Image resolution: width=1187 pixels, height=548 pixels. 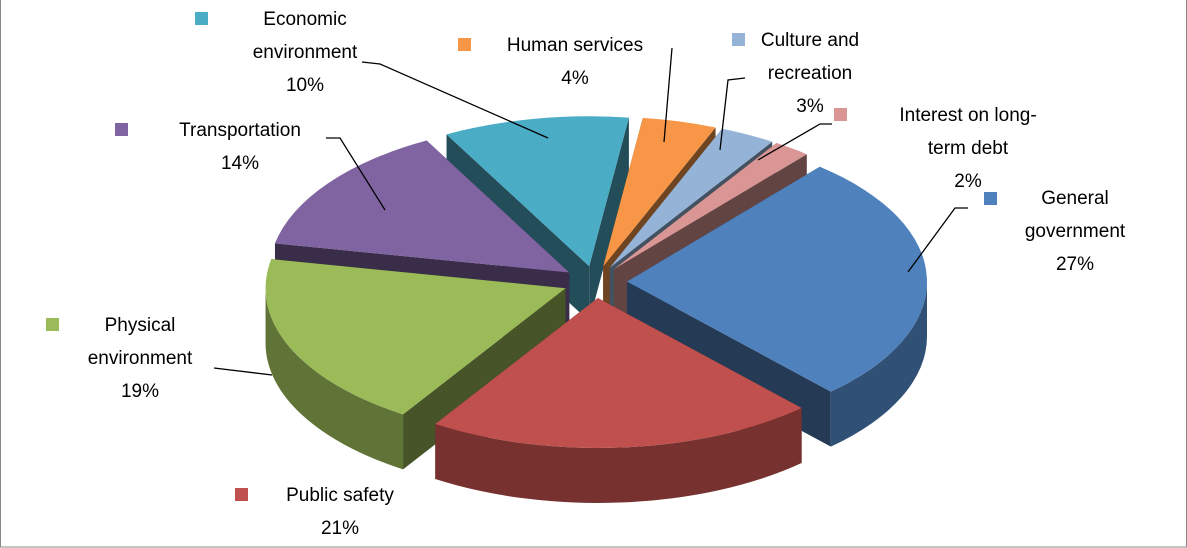 I want to click on label-value: 27%, so click(x=1075, y=264).